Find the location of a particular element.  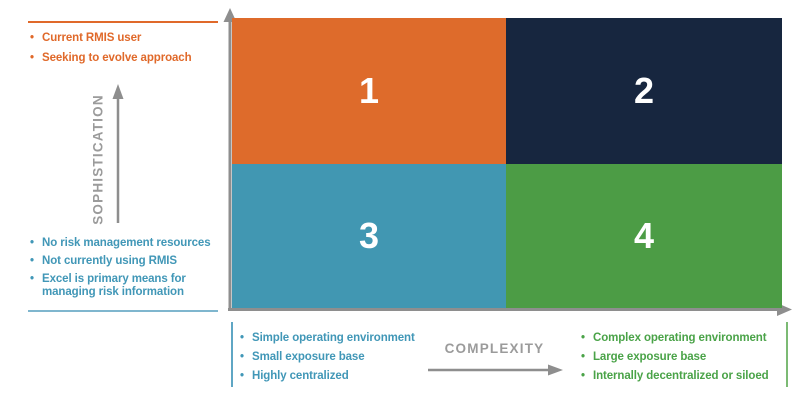

note-line: No risk management resources is located at coordinates (120, 243).